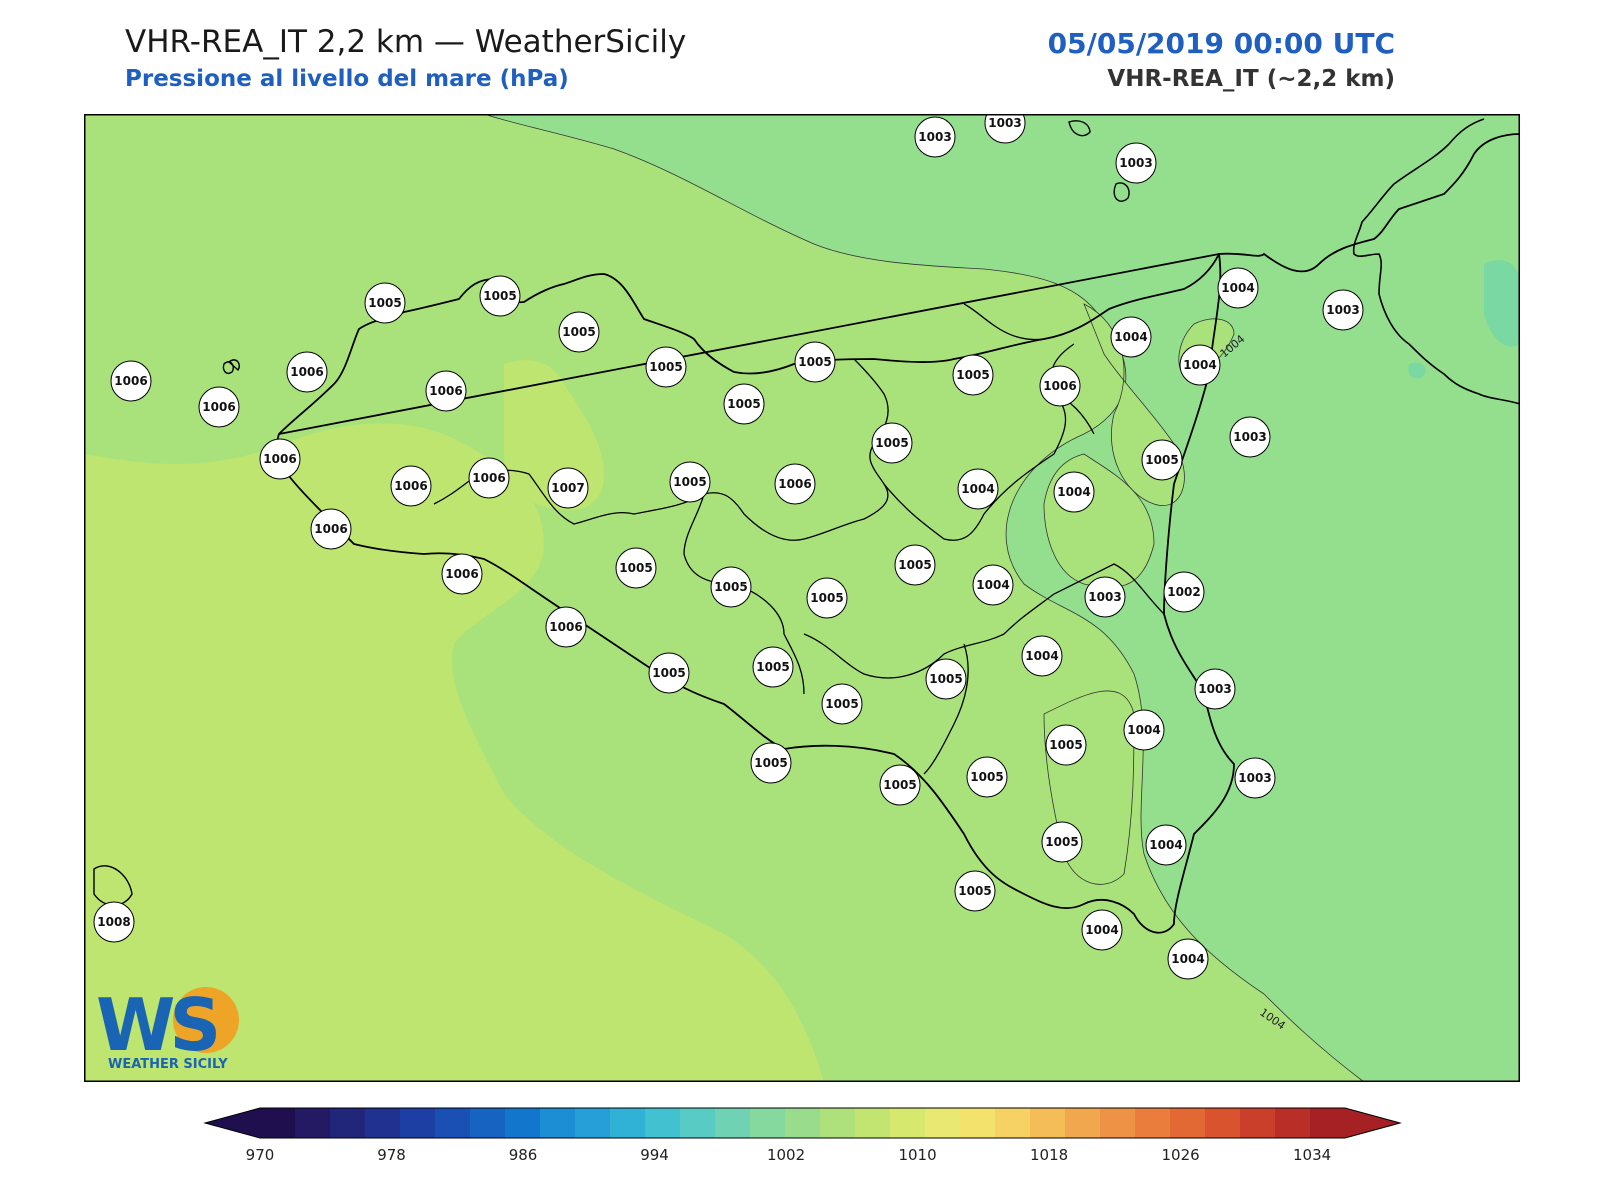 The image size is (1600, 1200). I want to click on station-value: 1002, so click(1183, 592).